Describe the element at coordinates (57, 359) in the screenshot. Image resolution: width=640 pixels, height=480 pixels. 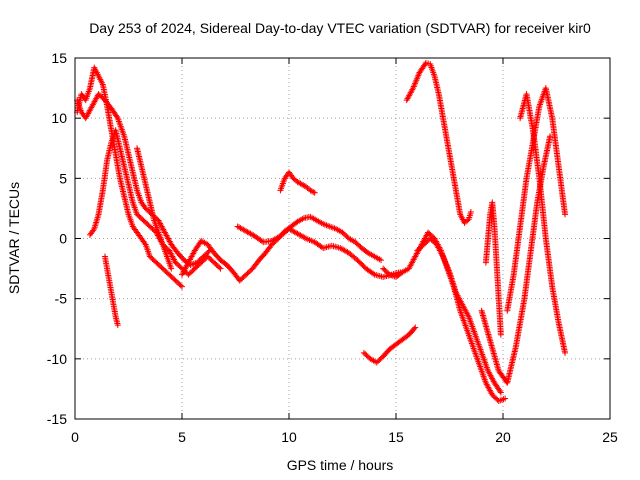
I see `y-tick-label: -10` at that location.